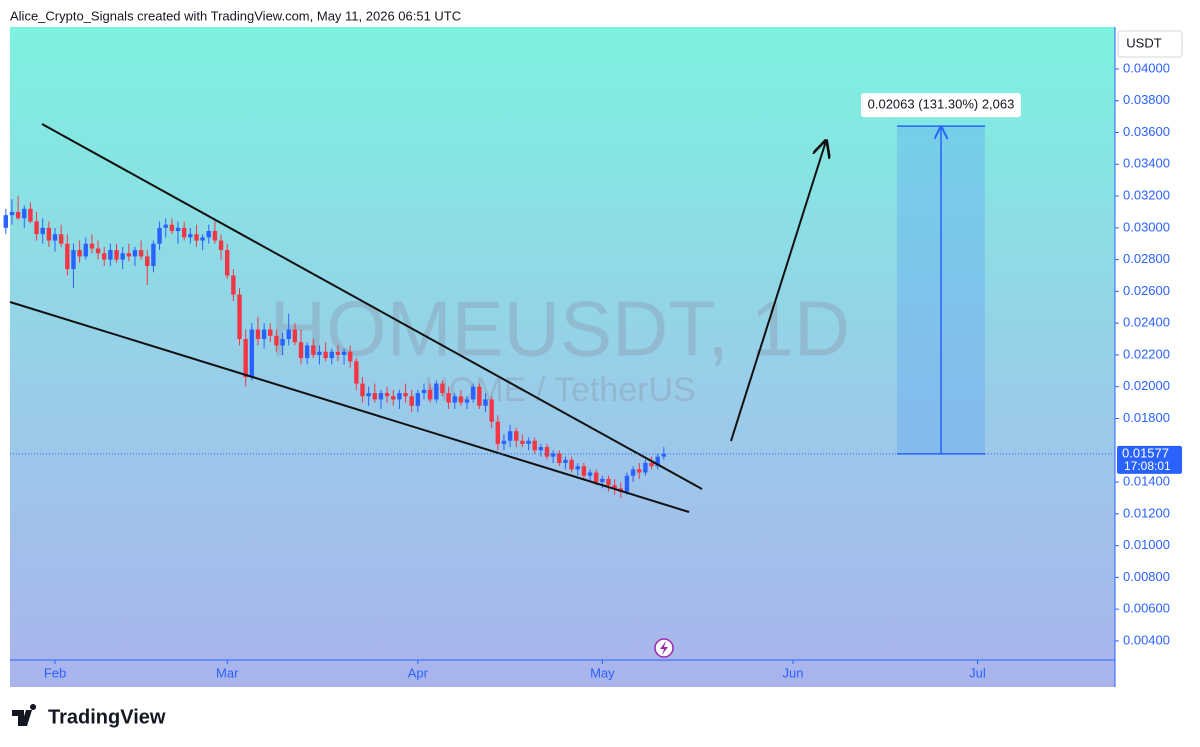 The image size is (1200, 747). I want to click on watermark-name: HOME / TetherUS, so click(559, 390).